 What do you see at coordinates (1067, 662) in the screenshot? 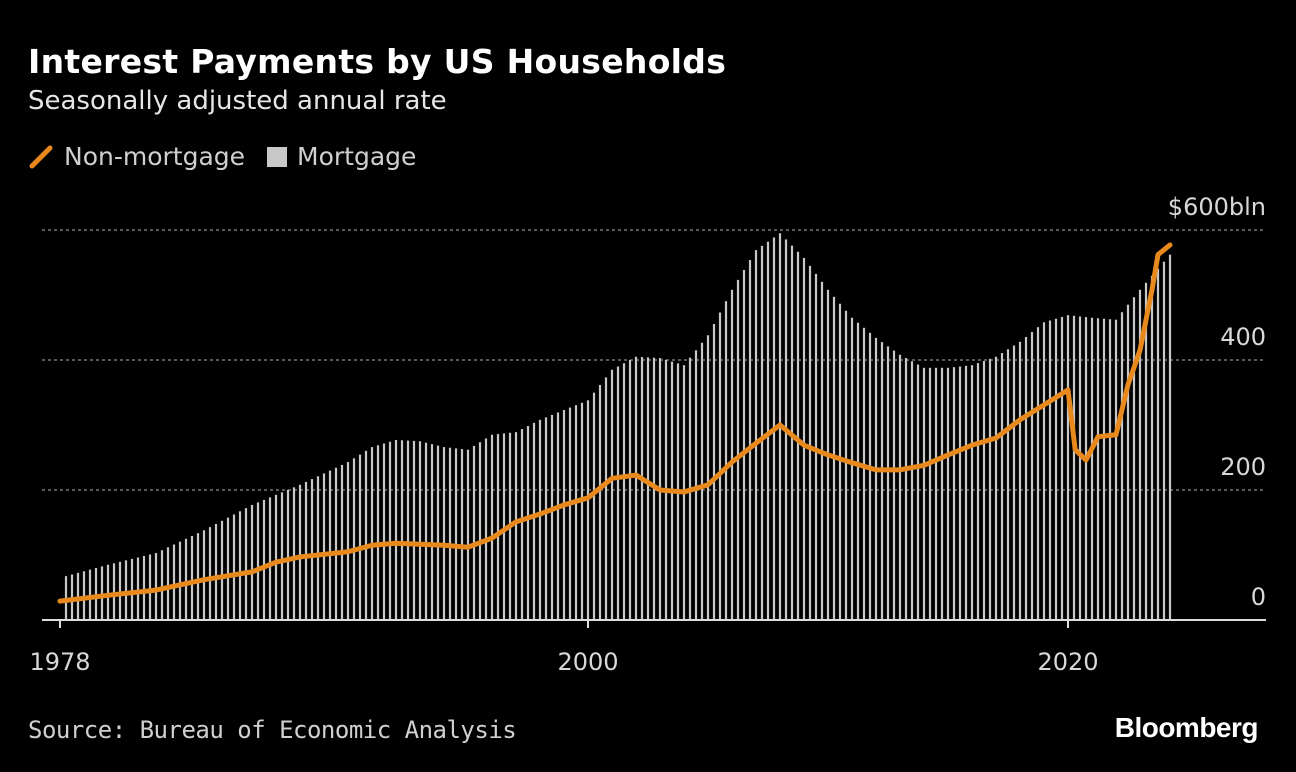
I see `x-tick-label: 2020` at bounding box center [1067, 662].